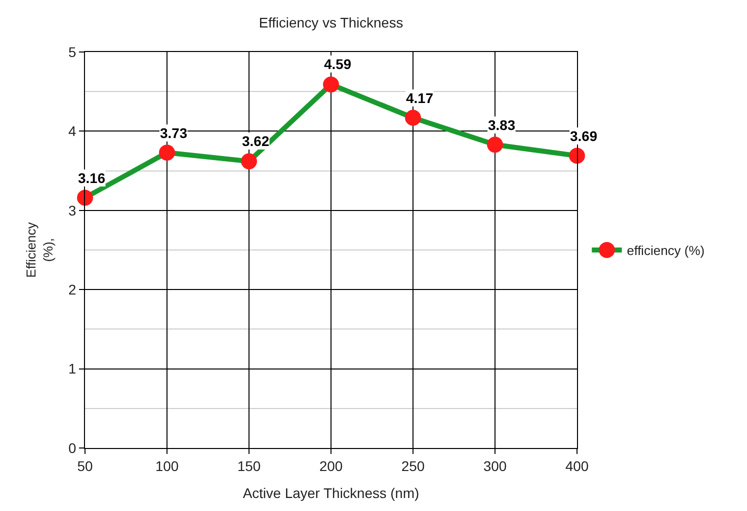 This screenshot has height=511, width=747. What do you see at coordinates (338, 64) in the screenshot?
I see `data-label: 4.59` at bounding box center [338, 64].